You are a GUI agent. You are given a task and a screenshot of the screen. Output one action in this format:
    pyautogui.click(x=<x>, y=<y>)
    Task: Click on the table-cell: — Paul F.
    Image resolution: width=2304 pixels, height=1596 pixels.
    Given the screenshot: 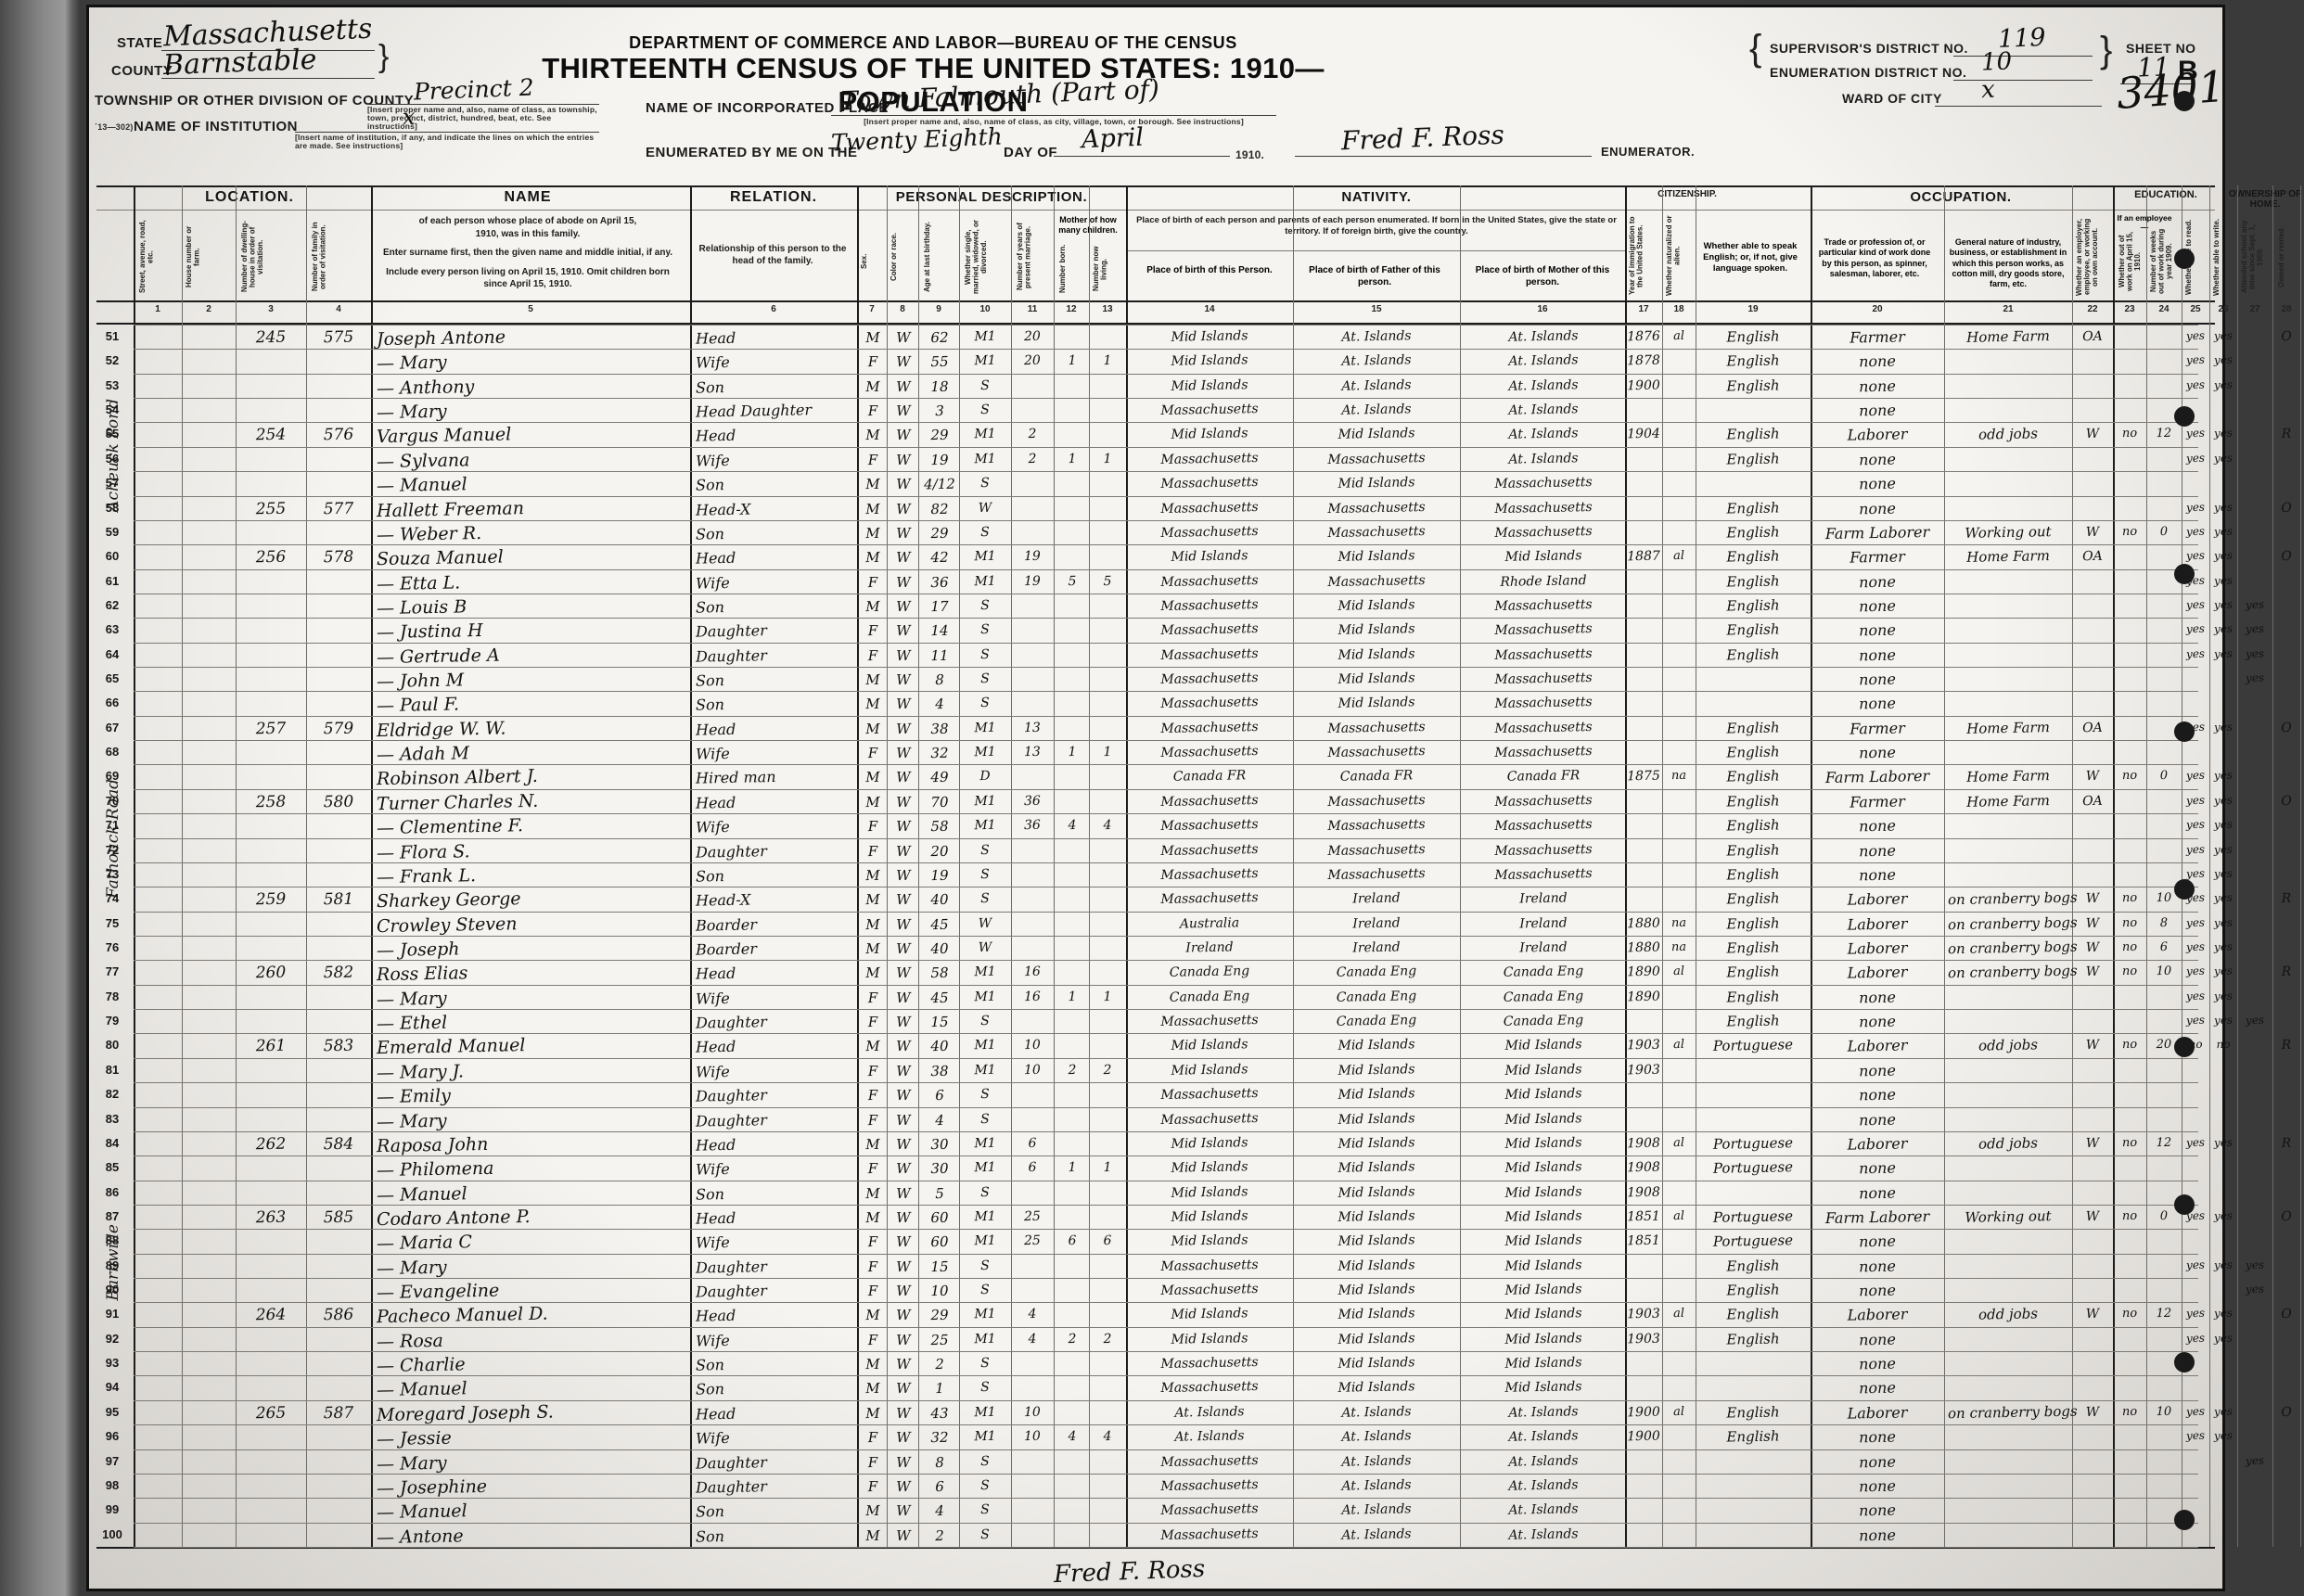 What is the action you would take?
    pyautogui.click(x=418, y=705)
    